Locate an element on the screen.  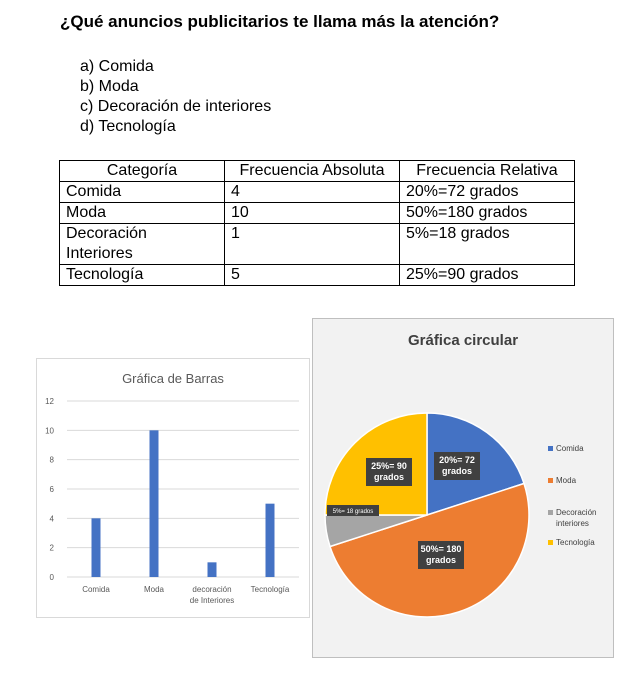
cell-absolute: 1 is located at coordinates (312, 244).